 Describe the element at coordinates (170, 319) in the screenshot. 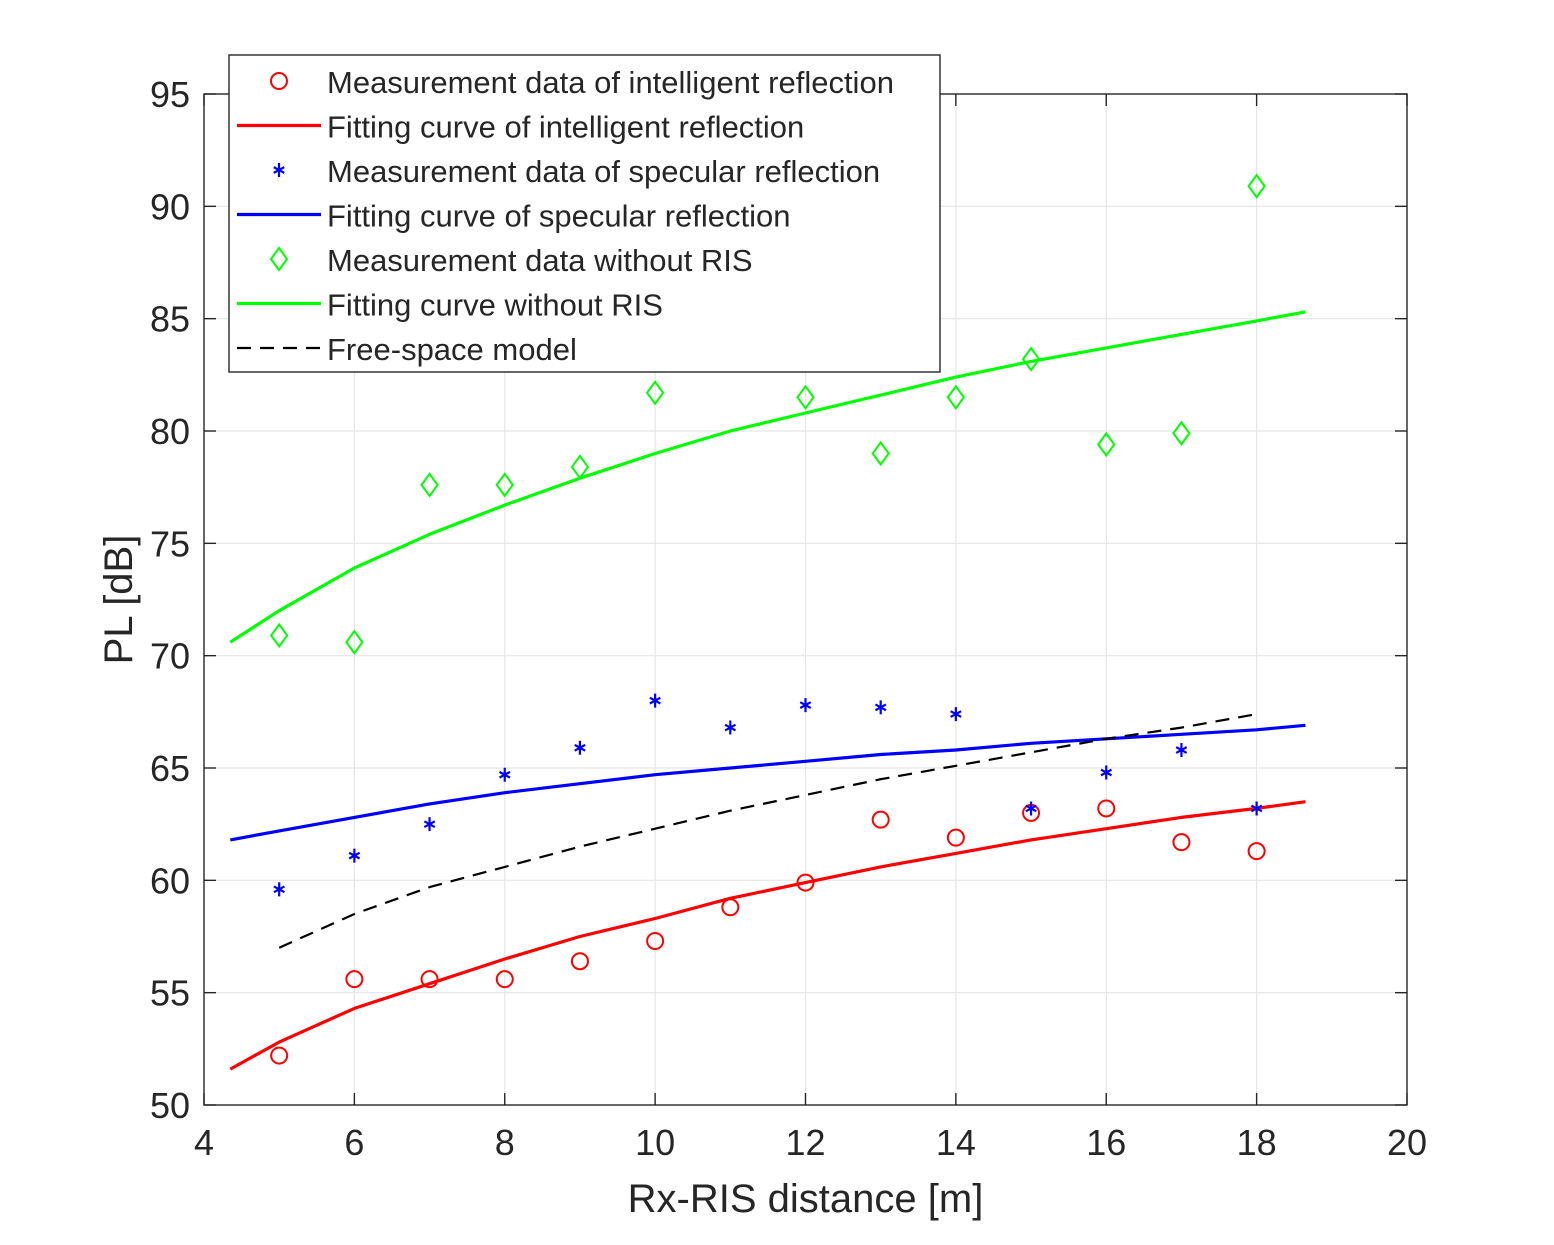

I see `y-tick-label: 85` at that location.